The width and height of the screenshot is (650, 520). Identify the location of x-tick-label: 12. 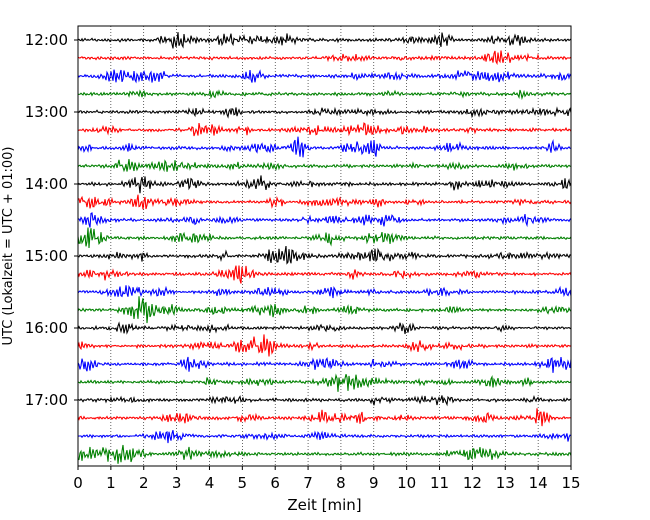
(472, 483).